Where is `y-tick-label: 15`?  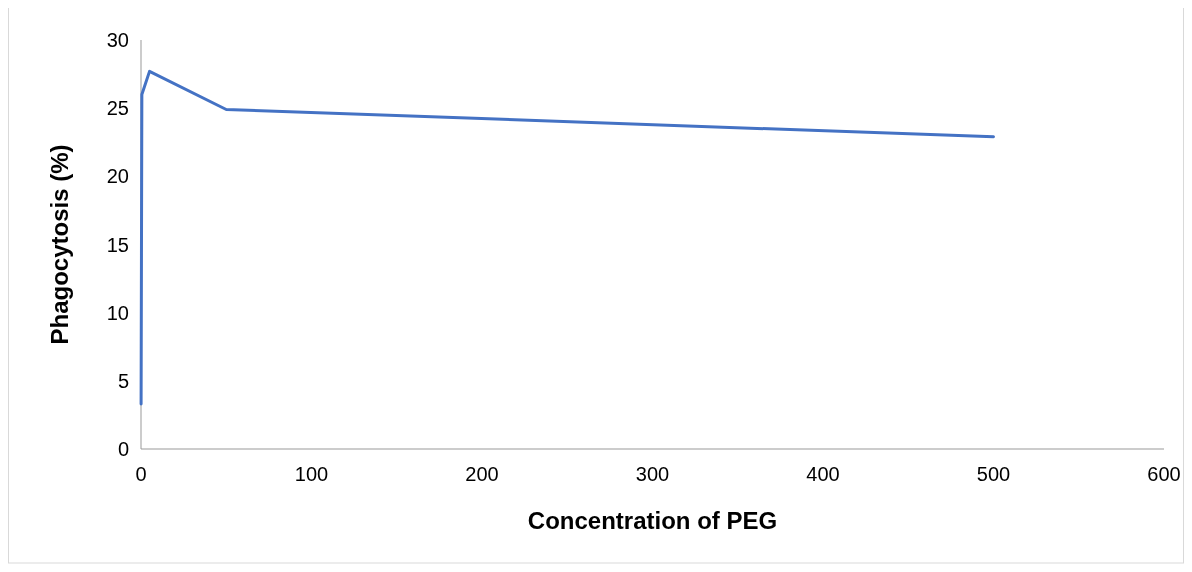
y-tick-label: 15 is located at coordinates (117, 244).